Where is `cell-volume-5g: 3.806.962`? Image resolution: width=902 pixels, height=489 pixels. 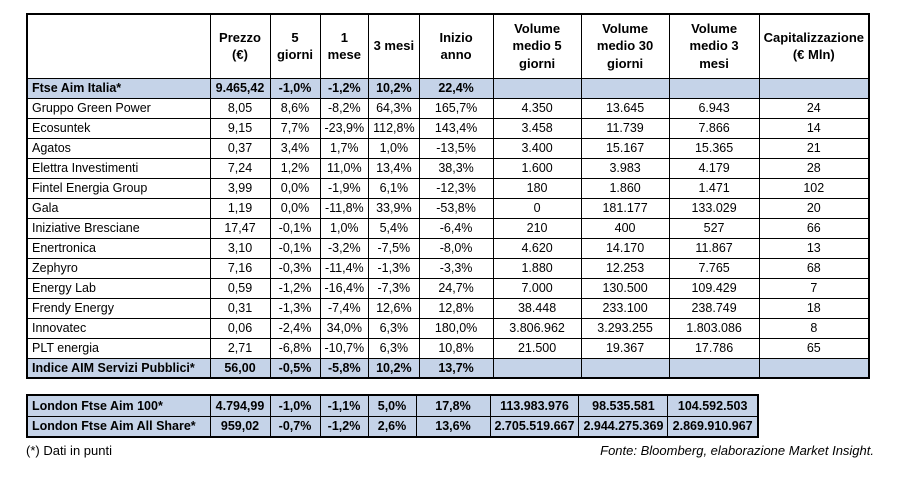 cell-volume-5g: 3.806.962 is located at coordinates (537, 328).